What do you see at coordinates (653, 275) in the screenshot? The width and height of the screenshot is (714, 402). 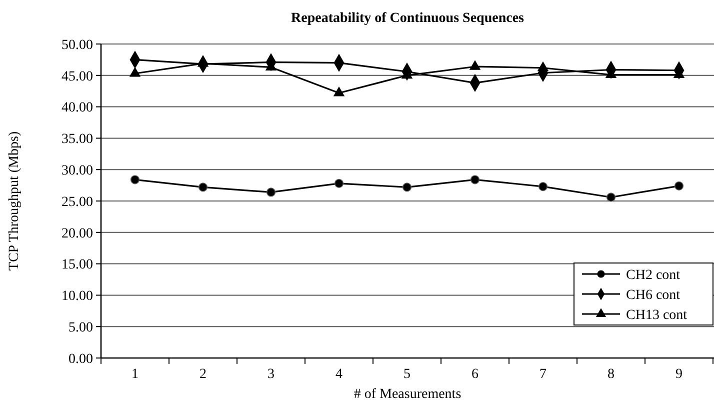 I see `legend-label: CH2 cont` at bounding box center [653, 275].